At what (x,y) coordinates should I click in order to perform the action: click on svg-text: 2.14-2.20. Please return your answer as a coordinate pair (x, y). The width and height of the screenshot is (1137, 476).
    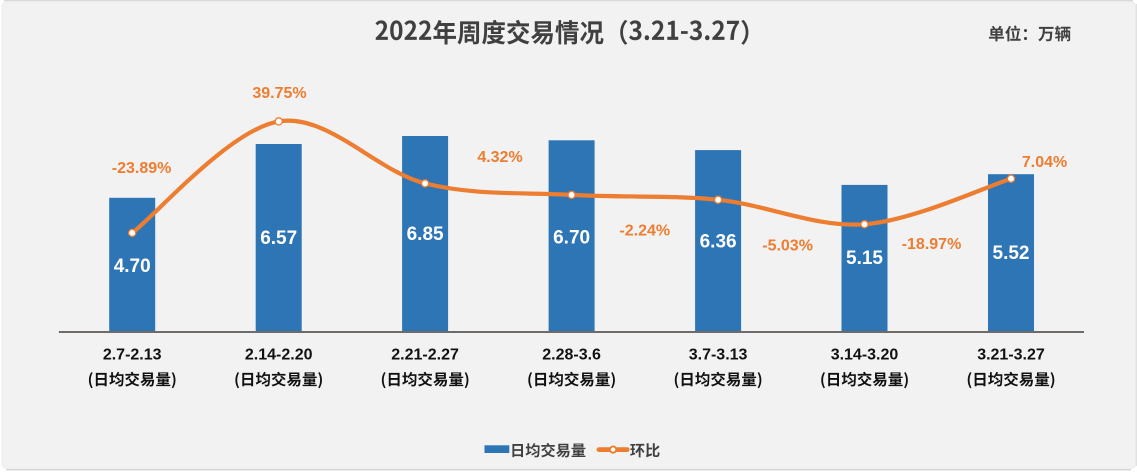
    Looking at the image, I should click on (279, 354).